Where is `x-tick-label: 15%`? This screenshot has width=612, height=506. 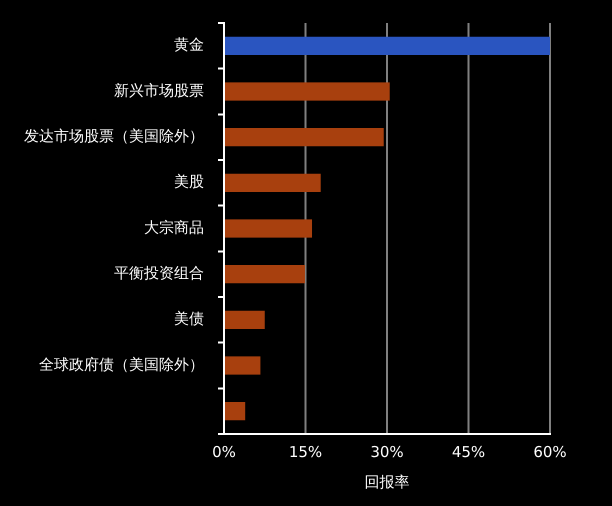
x-tick-label: 15% is located at coordinates (305, 451).